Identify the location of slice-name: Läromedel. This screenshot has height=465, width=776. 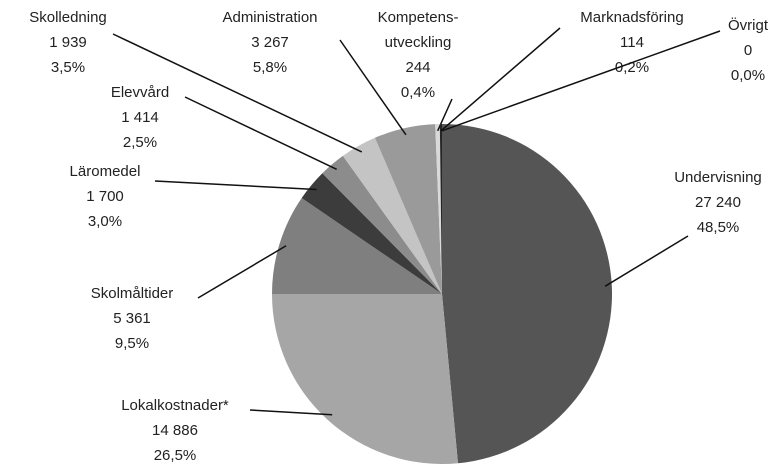
(105, 171).